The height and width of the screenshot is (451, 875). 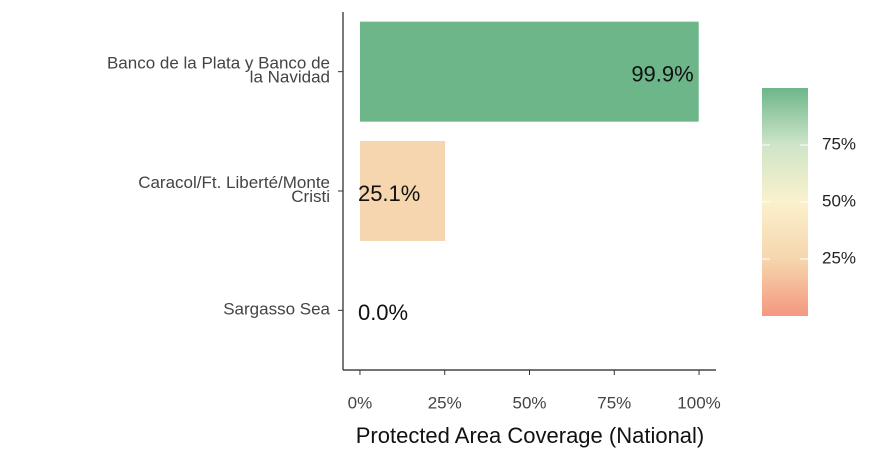 What do you see at coordinates (614, 402) in the screenshot?
I see `x-tick-label: 75%` at bounding box center [614, 402].